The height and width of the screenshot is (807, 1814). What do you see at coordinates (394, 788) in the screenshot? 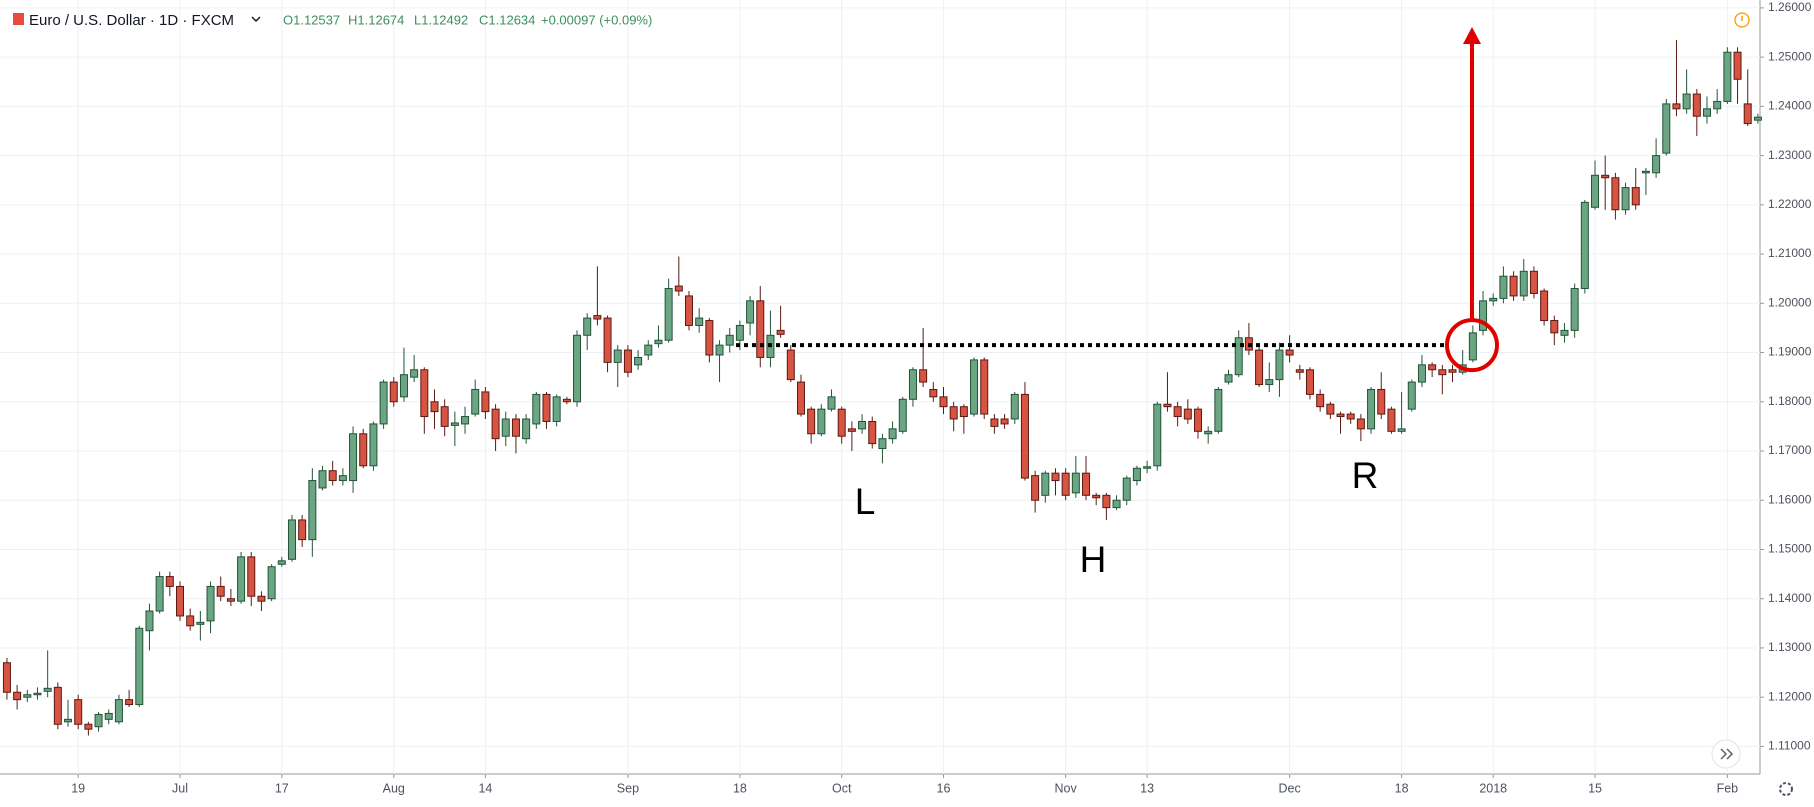
I see `x-tick-label: Aug` at bounding box center [394, 788].